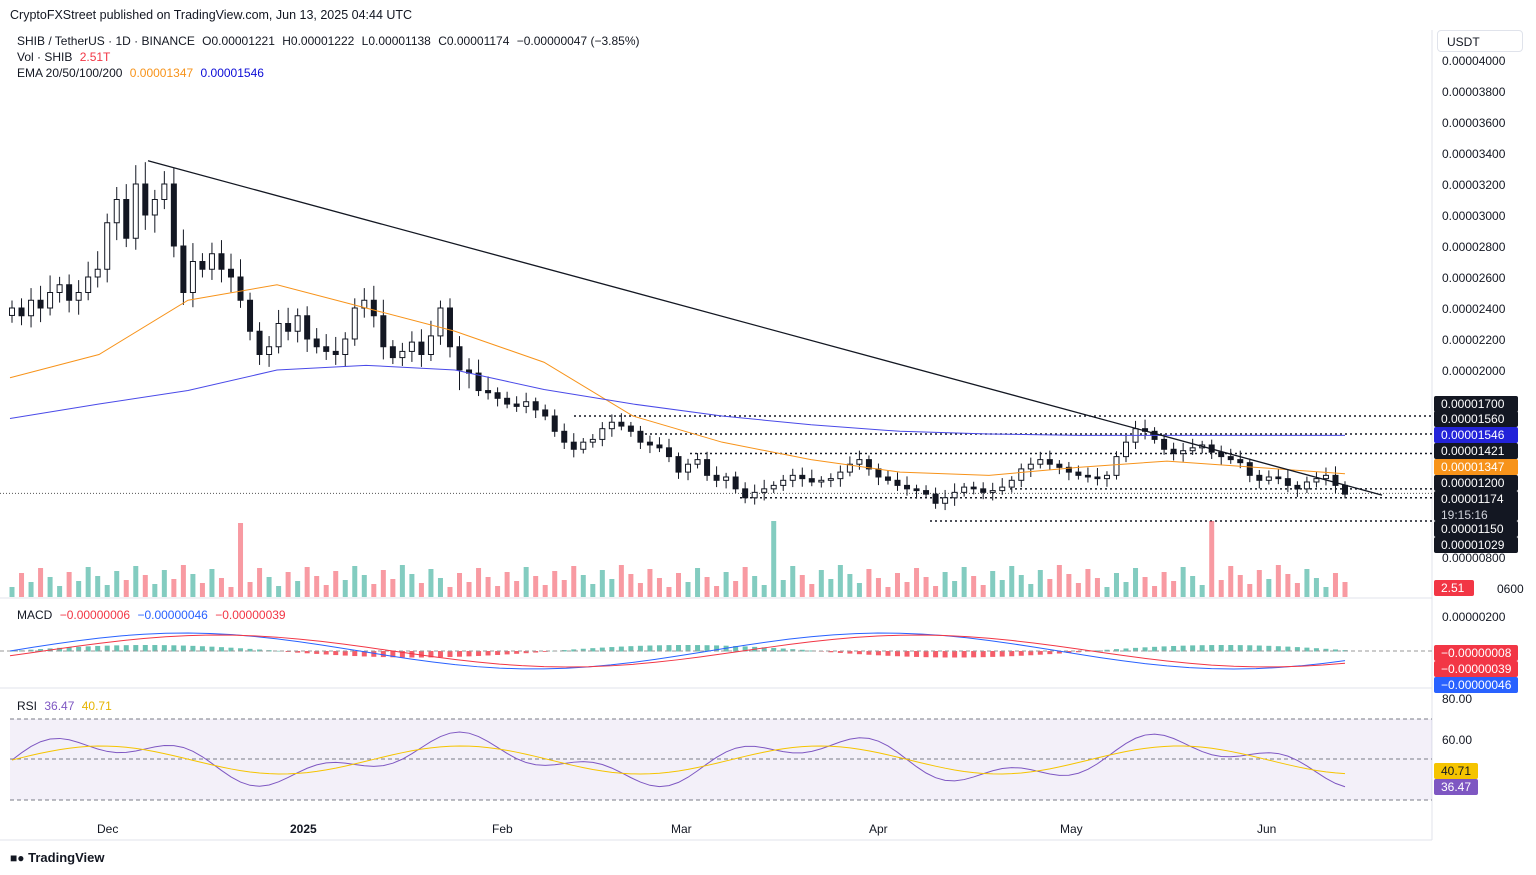  Describe the element at coordinates (106, 41) in the screenshot. I see `symbol-title: SHIB / TetherUS · 1D · BINANCE` at that location.